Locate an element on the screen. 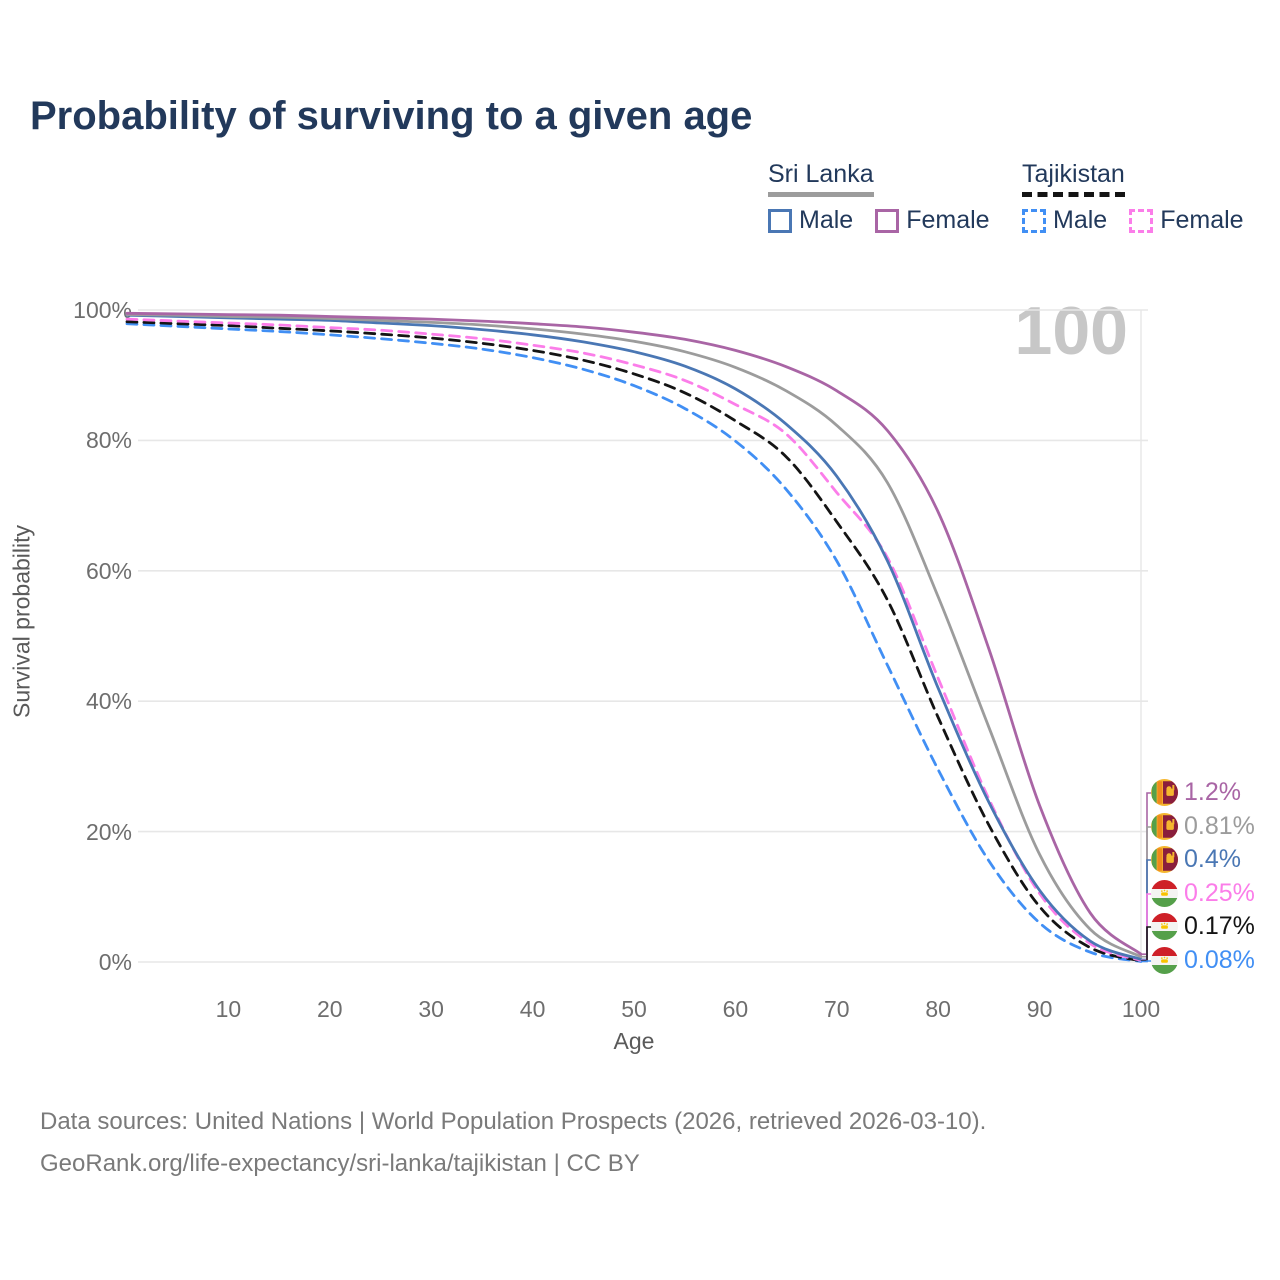 This screenshot has width=1280, height=1280. end-label-tajikistan-male: 0.08% is located at coordinates (1203, 960).